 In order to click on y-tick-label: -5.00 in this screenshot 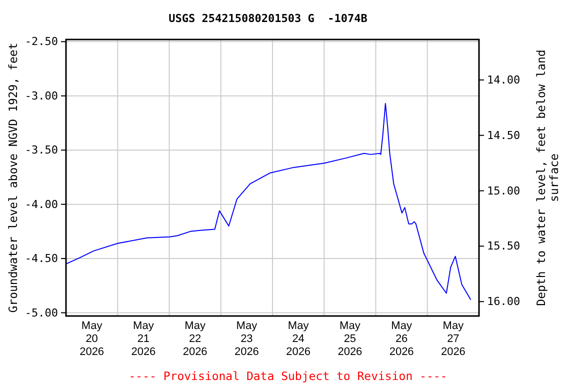, I will do `click(41, 313)`.